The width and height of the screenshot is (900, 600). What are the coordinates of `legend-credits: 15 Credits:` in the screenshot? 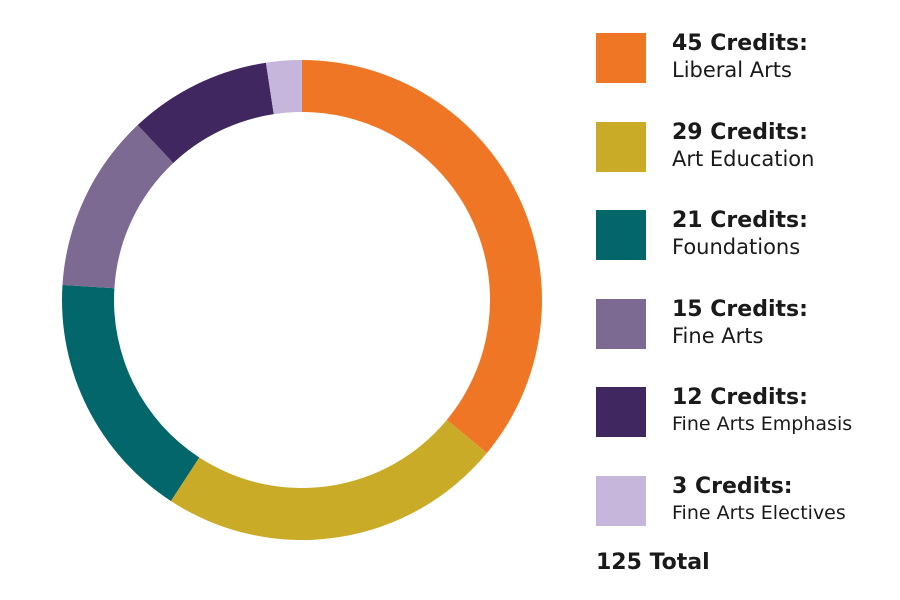 It's located at (740, 309).